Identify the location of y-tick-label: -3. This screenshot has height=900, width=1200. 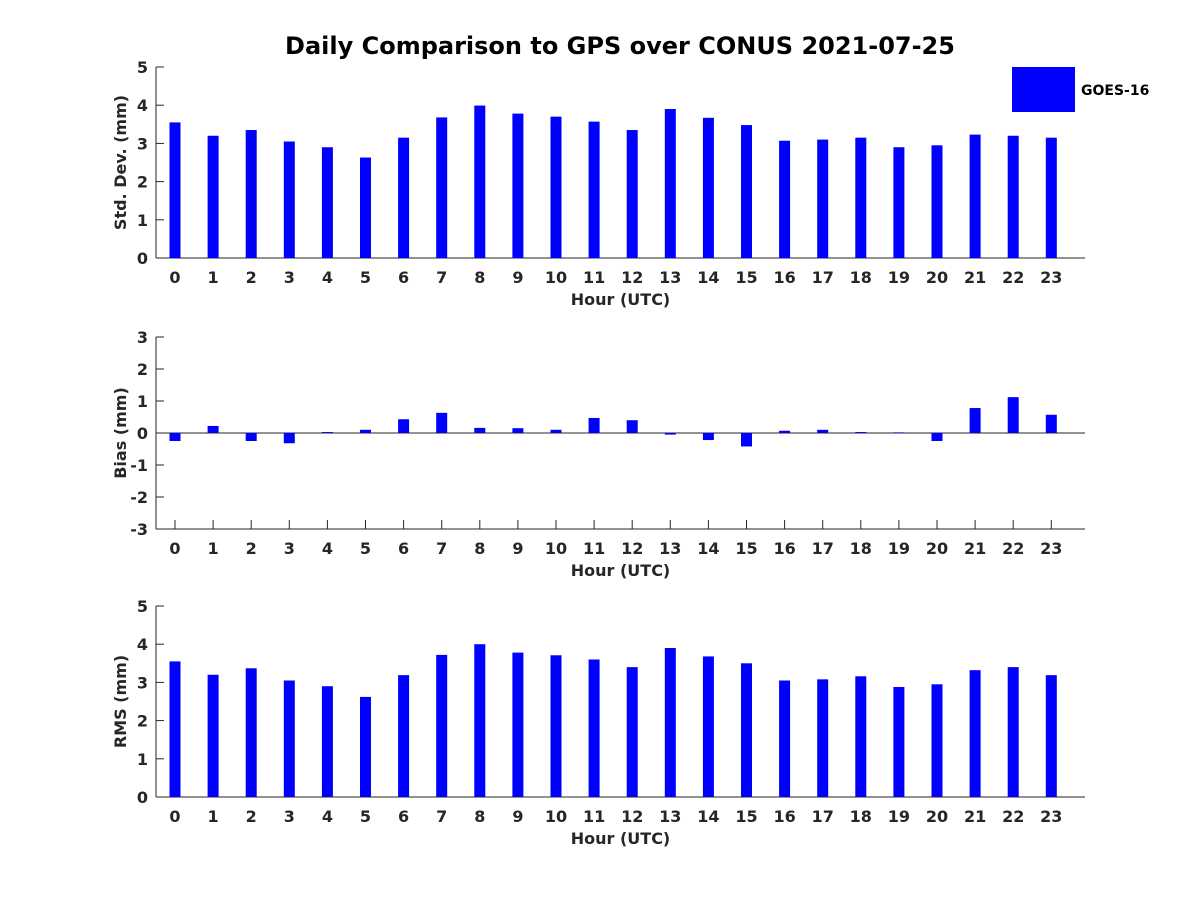
(139, 529).